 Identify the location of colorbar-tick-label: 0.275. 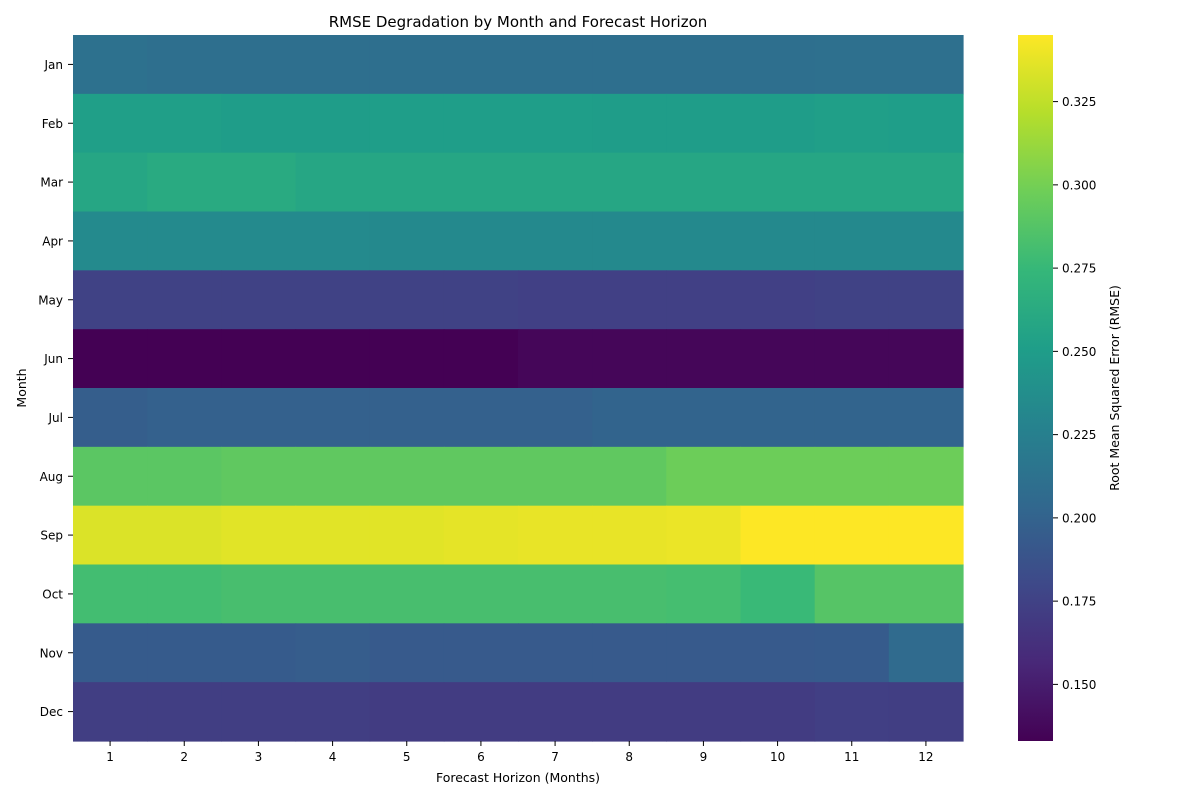
(1079, 269).